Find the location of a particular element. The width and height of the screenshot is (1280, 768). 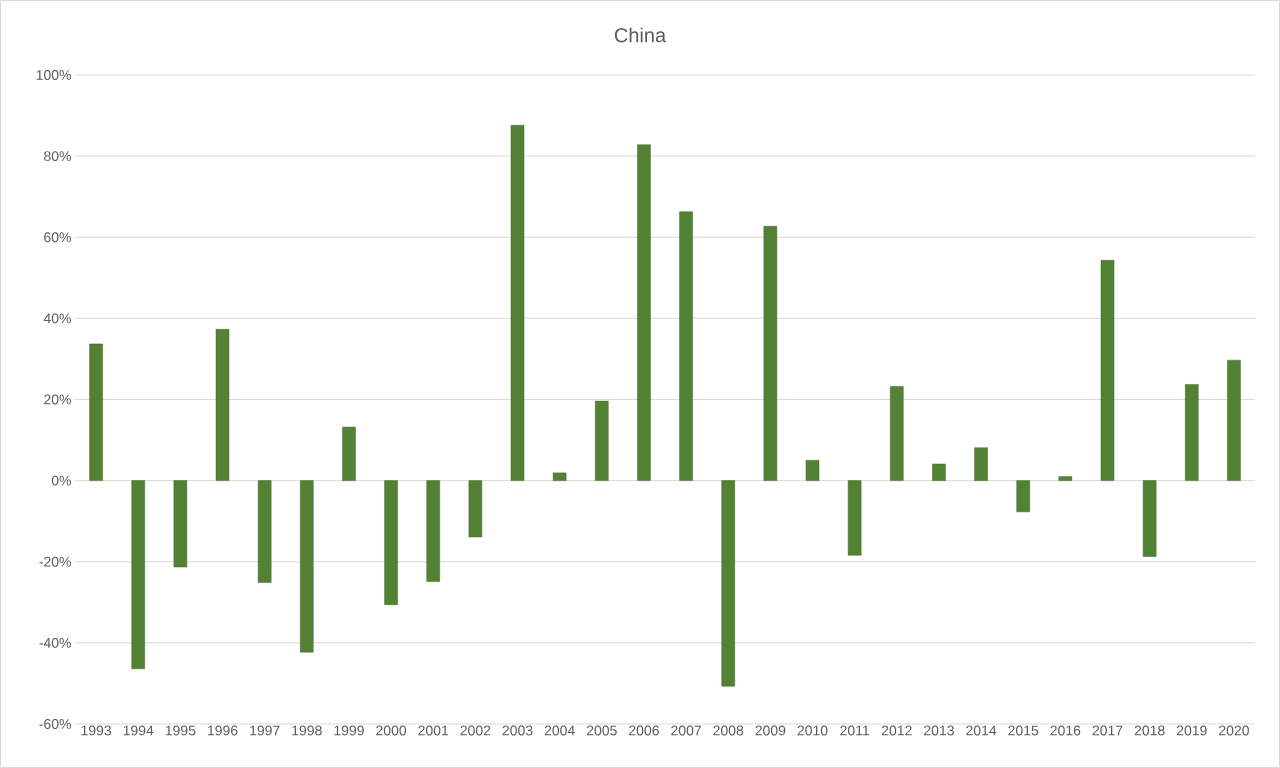

x-tick-label: 1997 is located at coordinates (265, 730).